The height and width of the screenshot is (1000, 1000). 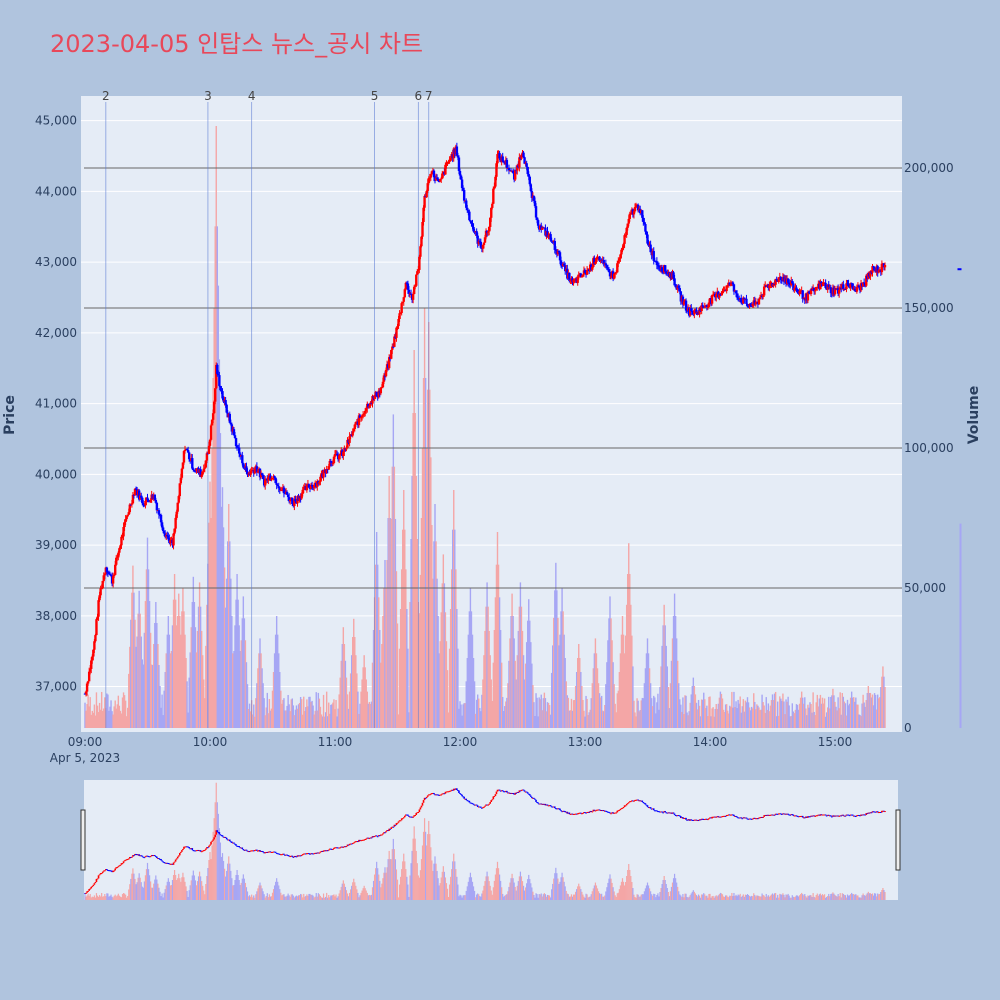 I want to click on date-label: Apr 5, 2023, so click(x=85, y=758).